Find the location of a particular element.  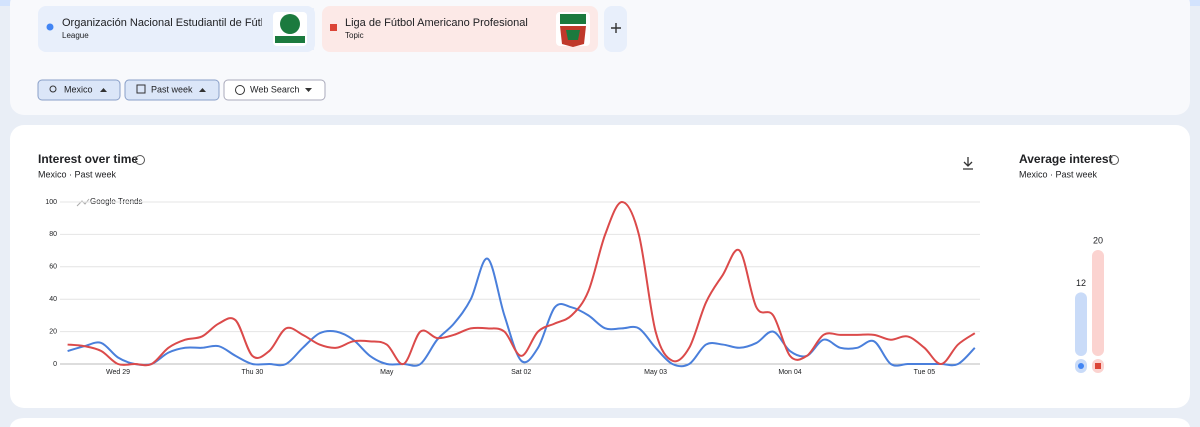

x-tick-label: Wed 29 is located at coordinates (118, 372).